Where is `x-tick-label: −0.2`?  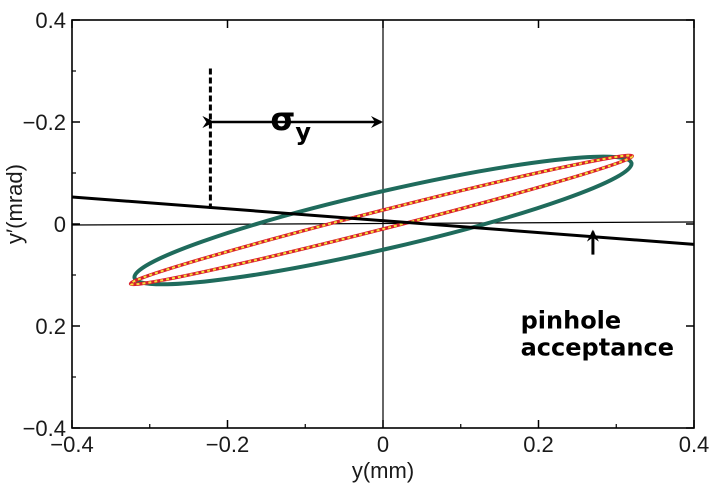 x-tick-label: −0.2 is located at coordinates (227, 444).